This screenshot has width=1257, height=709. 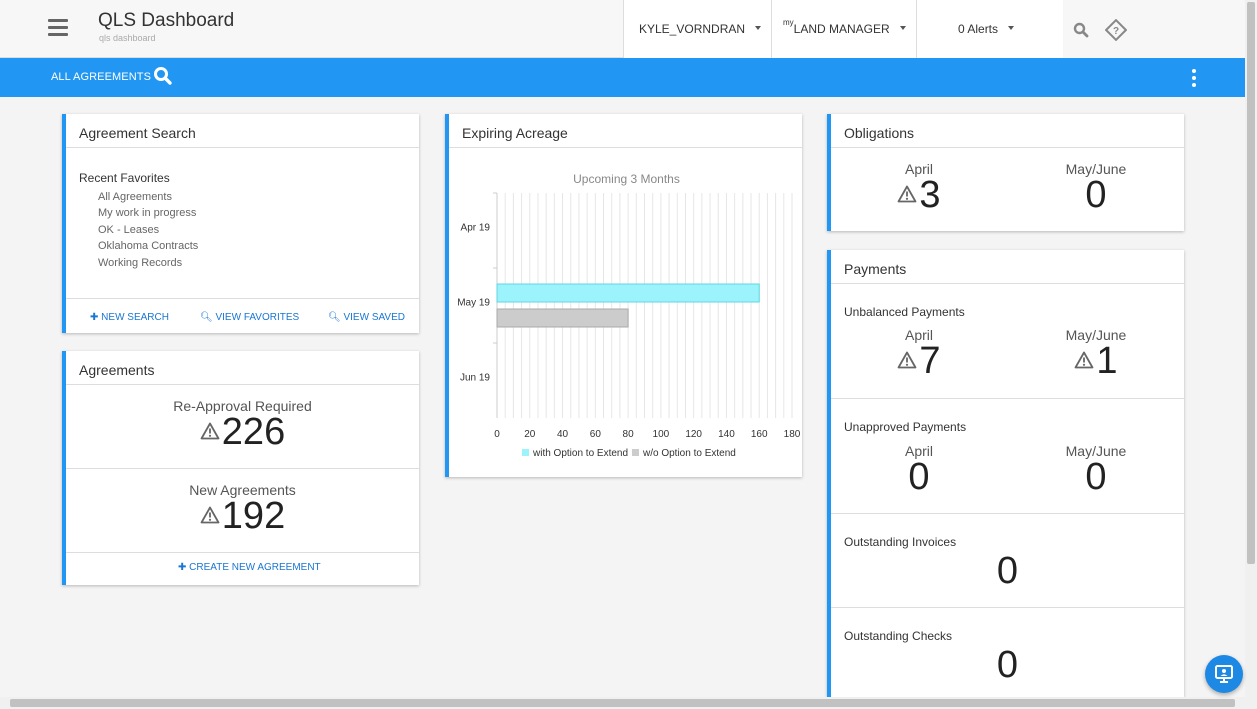 I want to click on reapproval-count: 226, so click(x=253, y=432).